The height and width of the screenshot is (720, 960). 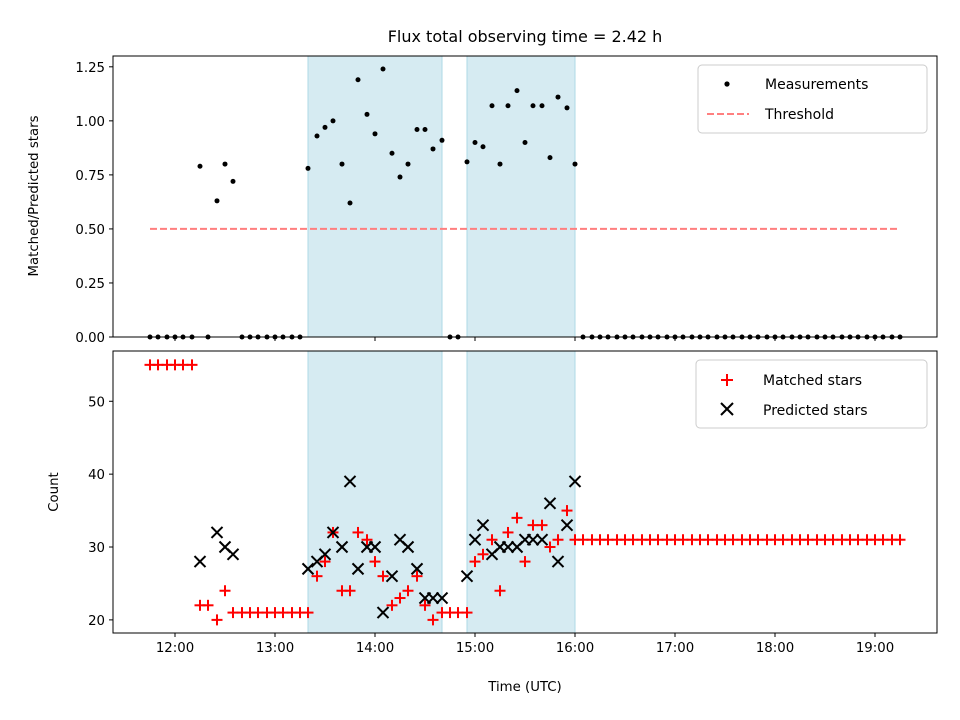 I want to click on y-tick-label: 20, so click(x=96, y=621).